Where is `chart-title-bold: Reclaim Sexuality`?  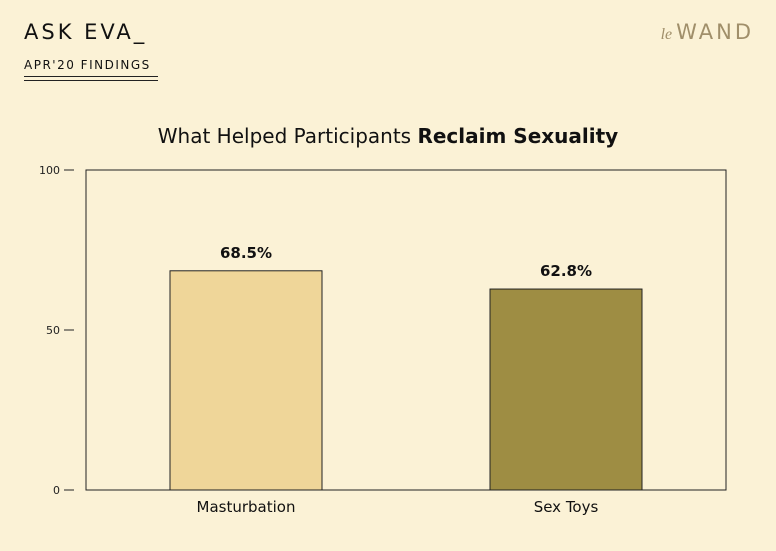
chart-title-bold: Reclaim Sexuality is located at coordinates (518, 136).